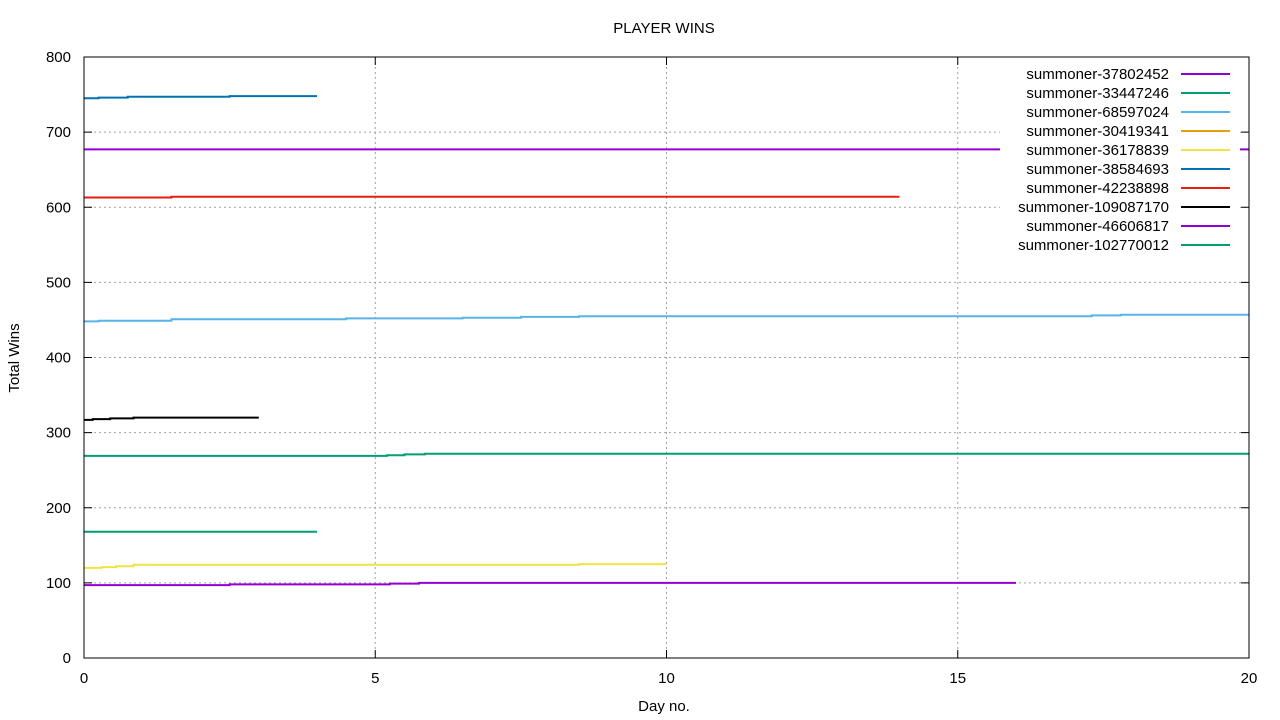 The height and width of the screenshot is (720, 1280). Describe the element at coordinates (664, 706) in the screenshot. I see `x-axis-label: Day no.` at that location.